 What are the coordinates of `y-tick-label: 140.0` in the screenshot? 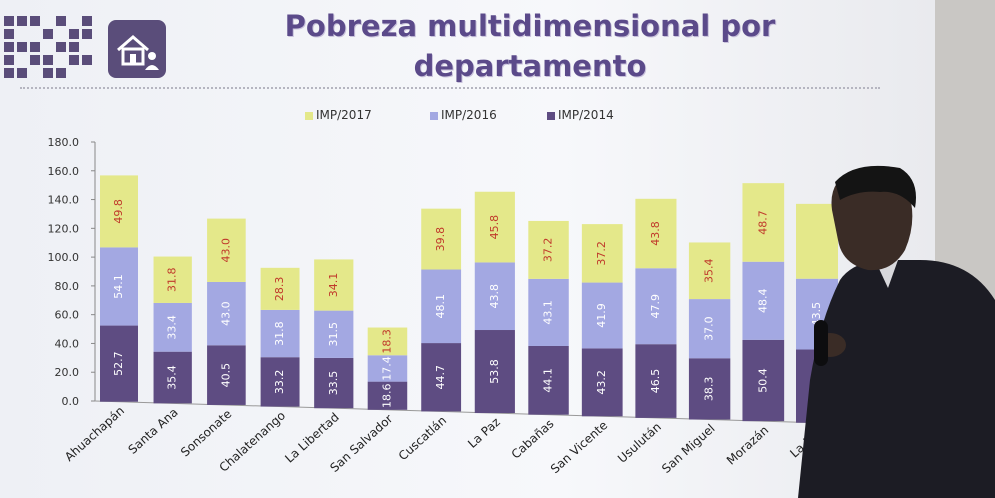 It's located at (64, 200).